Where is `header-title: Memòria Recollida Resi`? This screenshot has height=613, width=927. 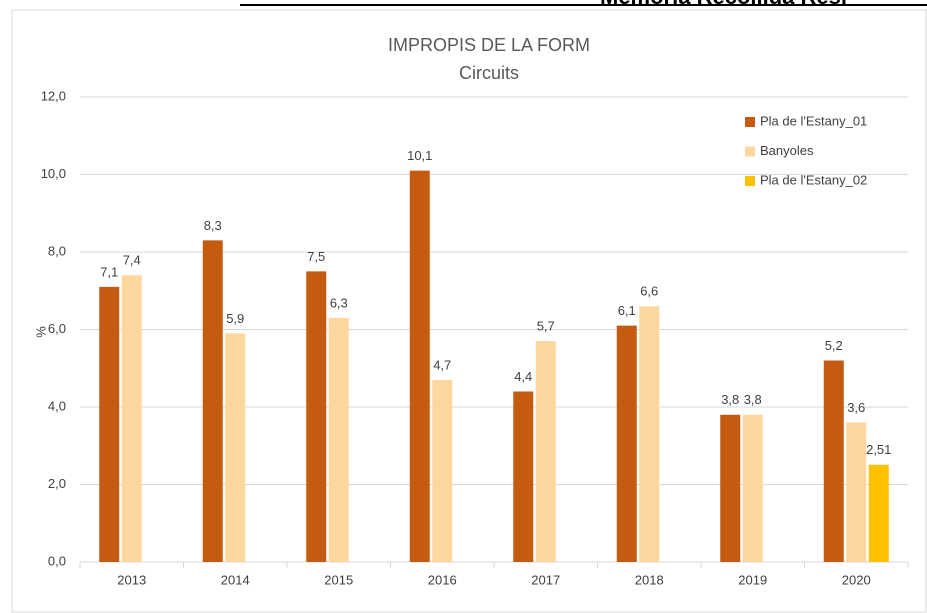
header-title: Memòria Recollida Resi is located at coordinates (723, 4).